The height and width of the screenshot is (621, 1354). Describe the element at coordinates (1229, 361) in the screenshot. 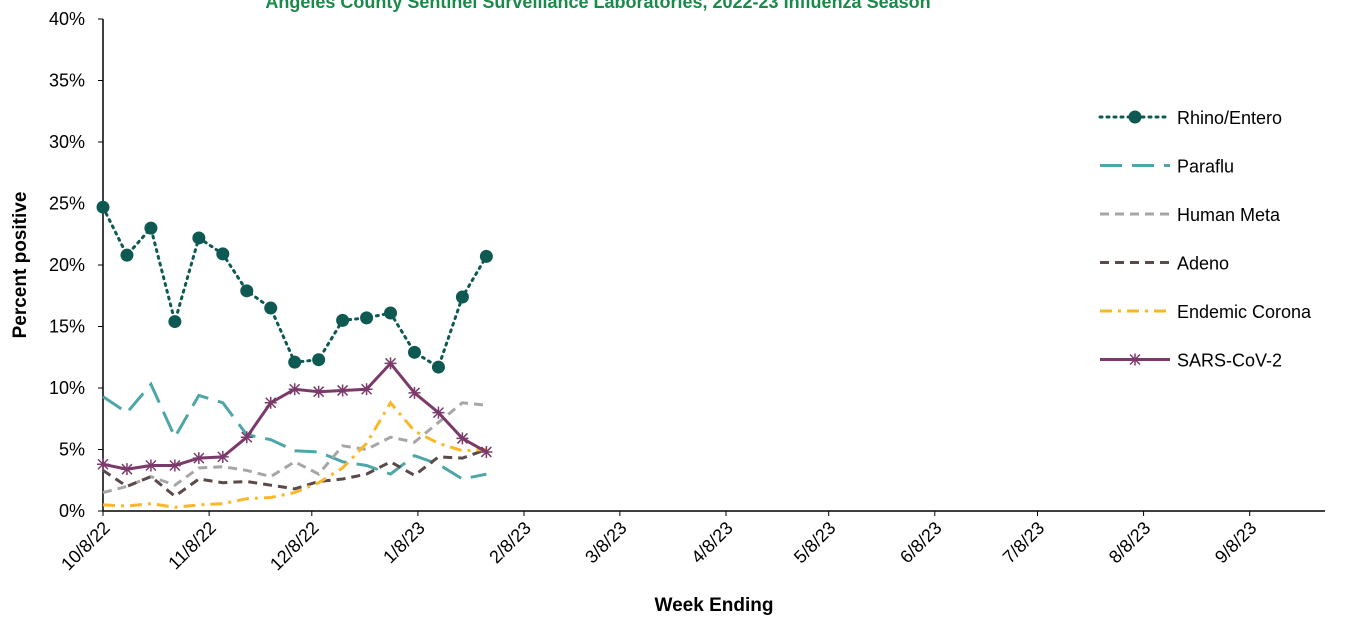

I see `legend-label: SARS-CoV-2` at that location.